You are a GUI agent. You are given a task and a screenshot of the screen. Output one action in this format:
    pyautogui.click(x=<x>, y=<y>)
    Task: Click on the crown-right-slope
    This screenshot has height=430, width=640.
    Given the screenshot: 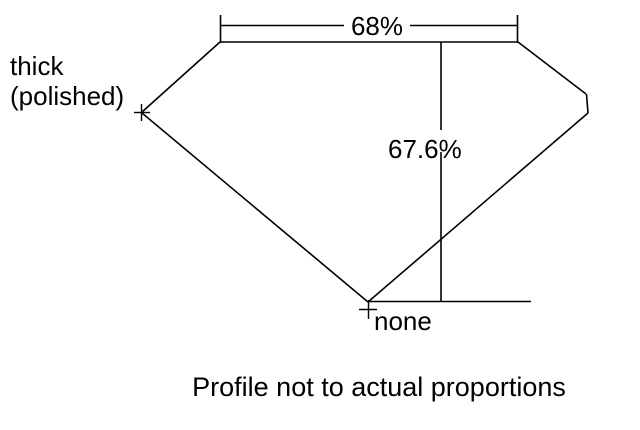 What is the action you would take?
    pyautogui.click(x=552, y=68)
    